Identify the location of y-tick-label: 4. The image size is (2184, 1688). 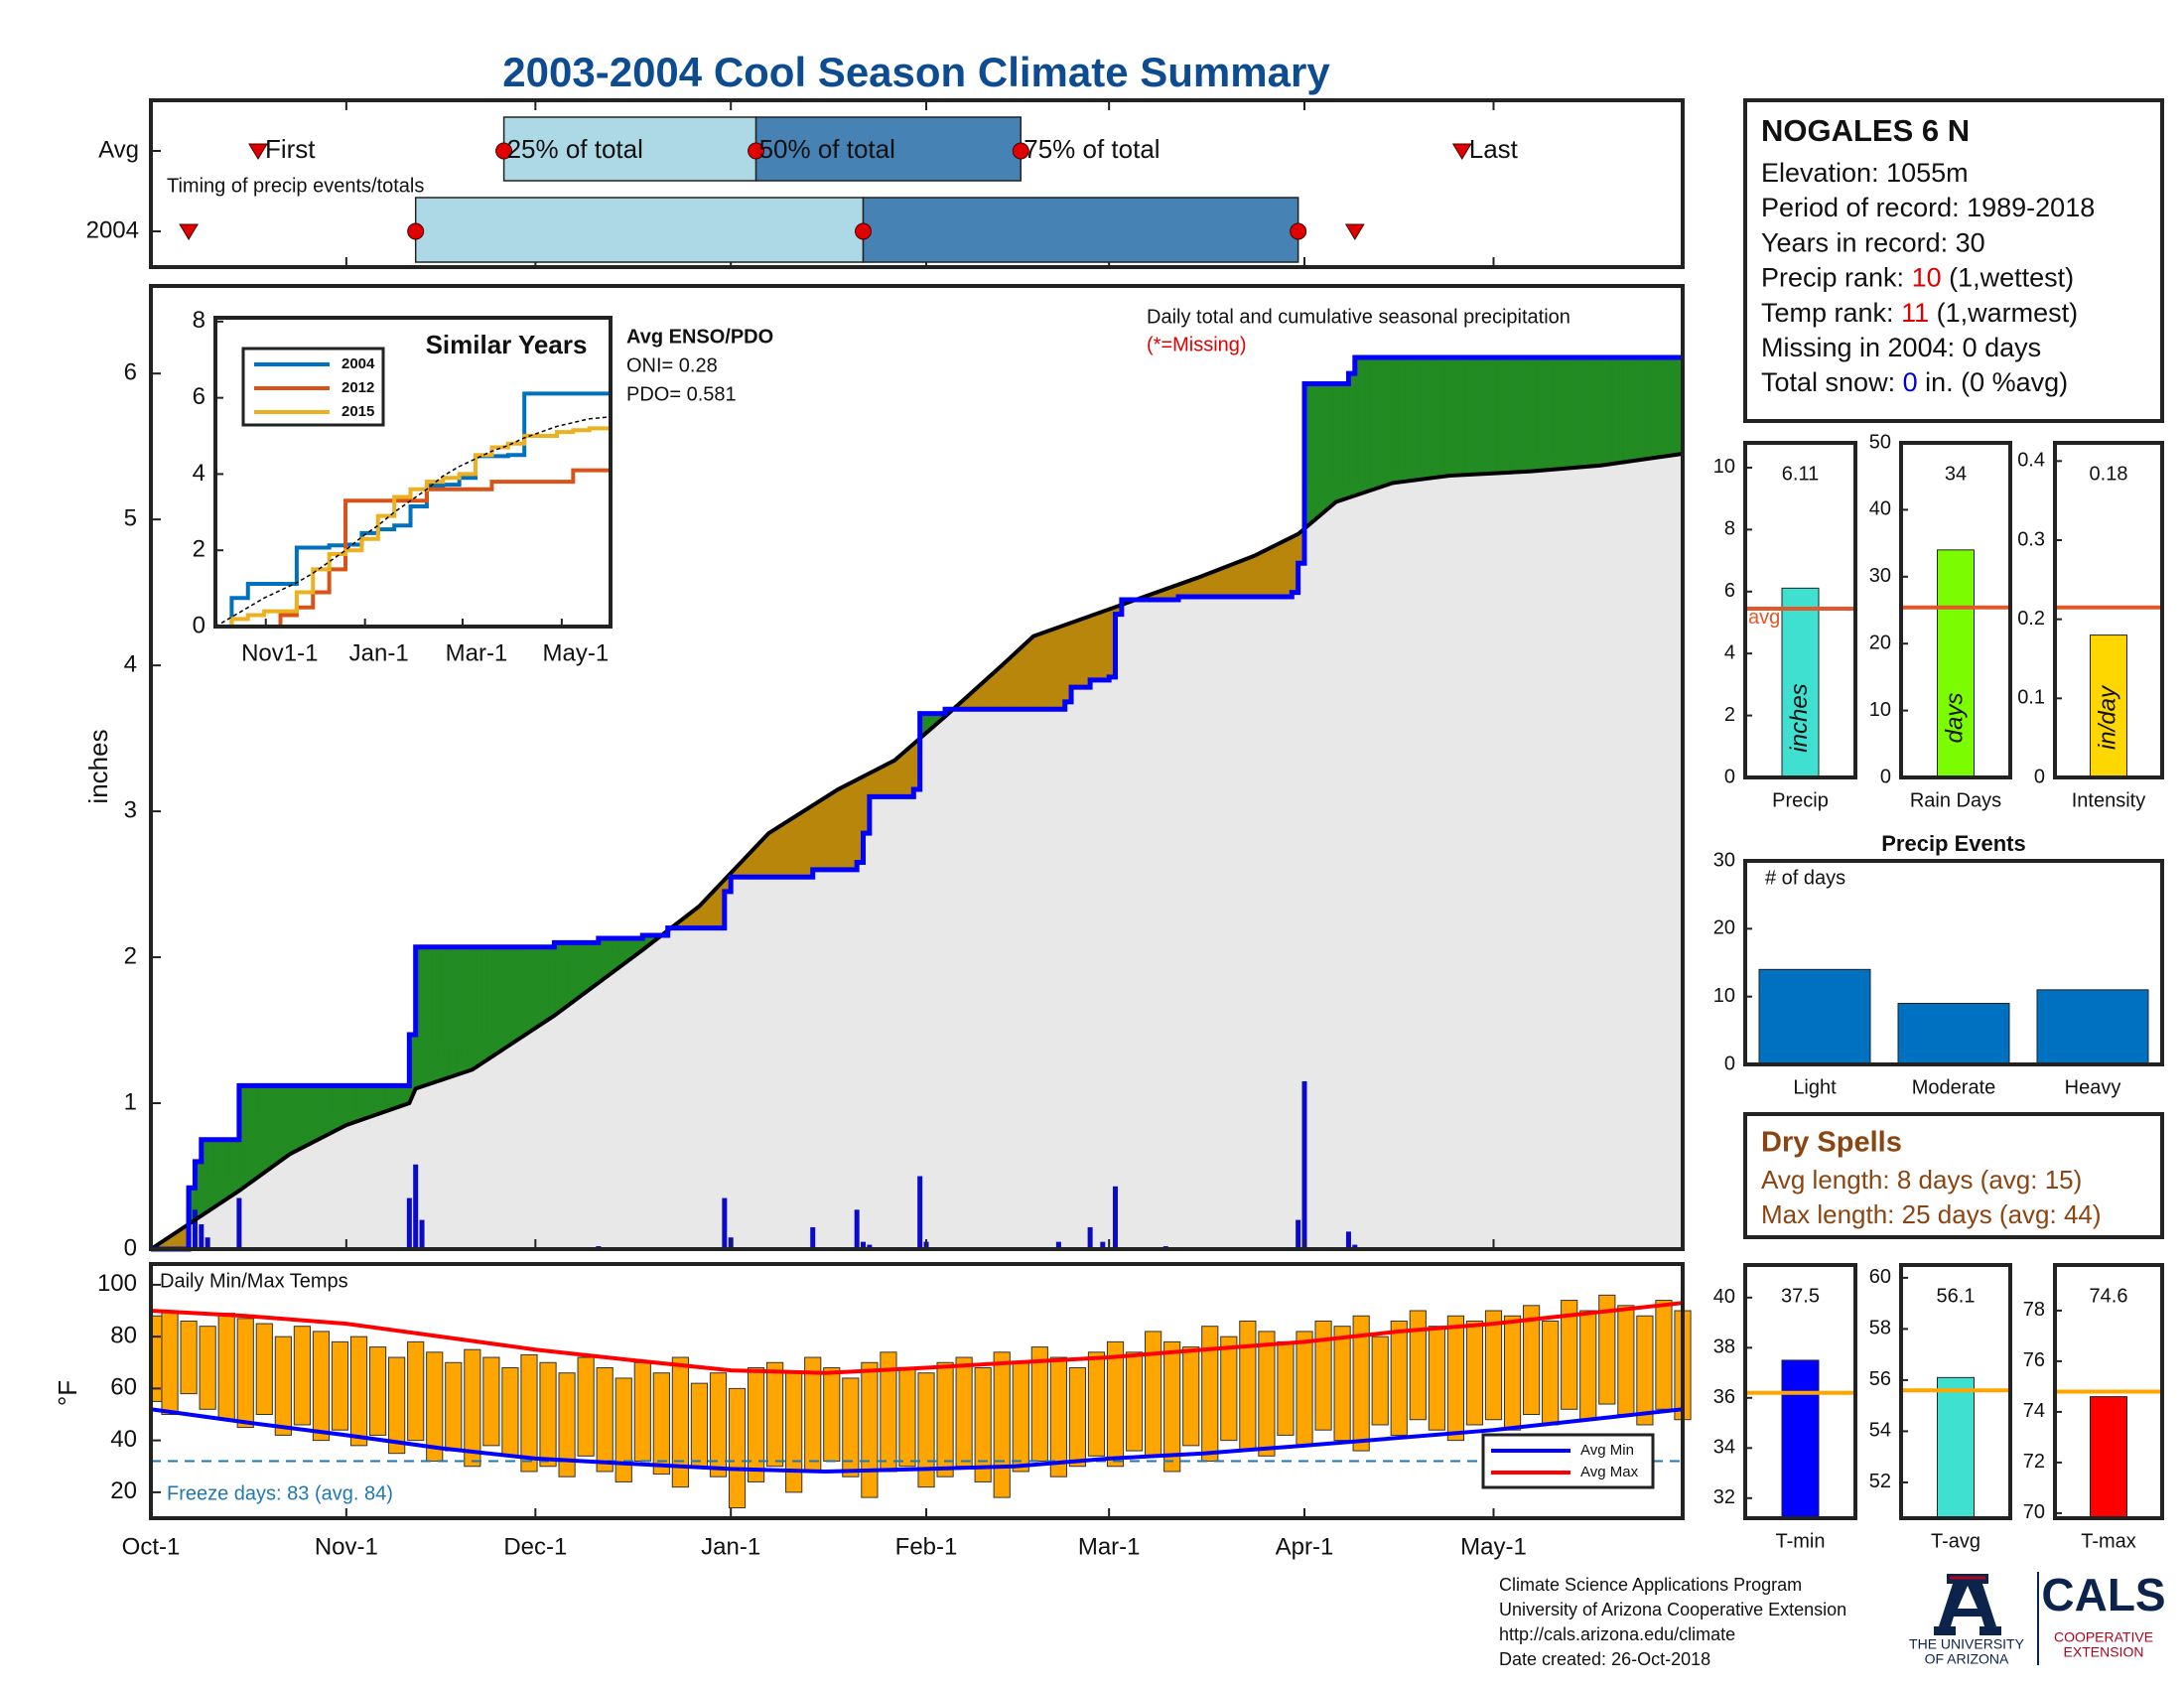
(130, 663).